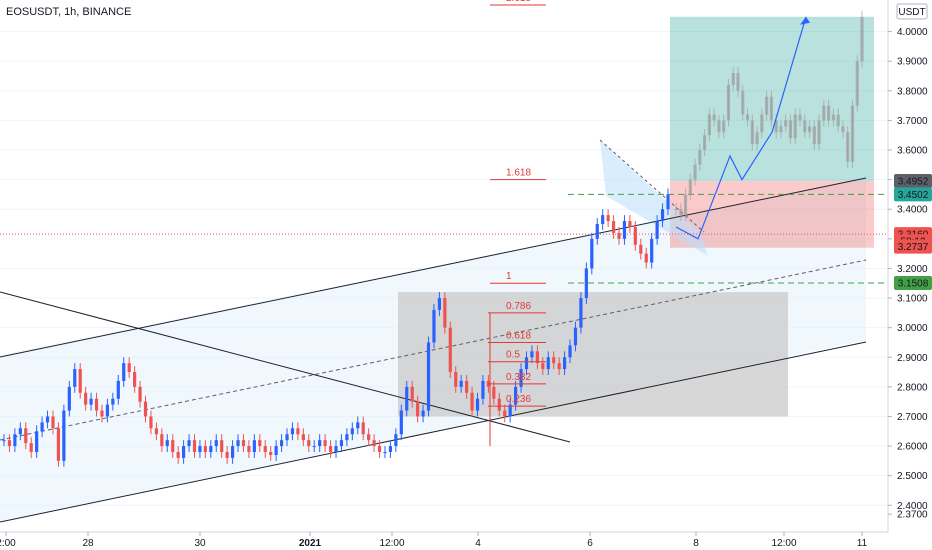 The height and width of the screenshot is (550, 932). What do you see at coordinates (913, 284) in the screenshot?
I see `price-badge-label: 3.1508` at bounding box center [913, 284].